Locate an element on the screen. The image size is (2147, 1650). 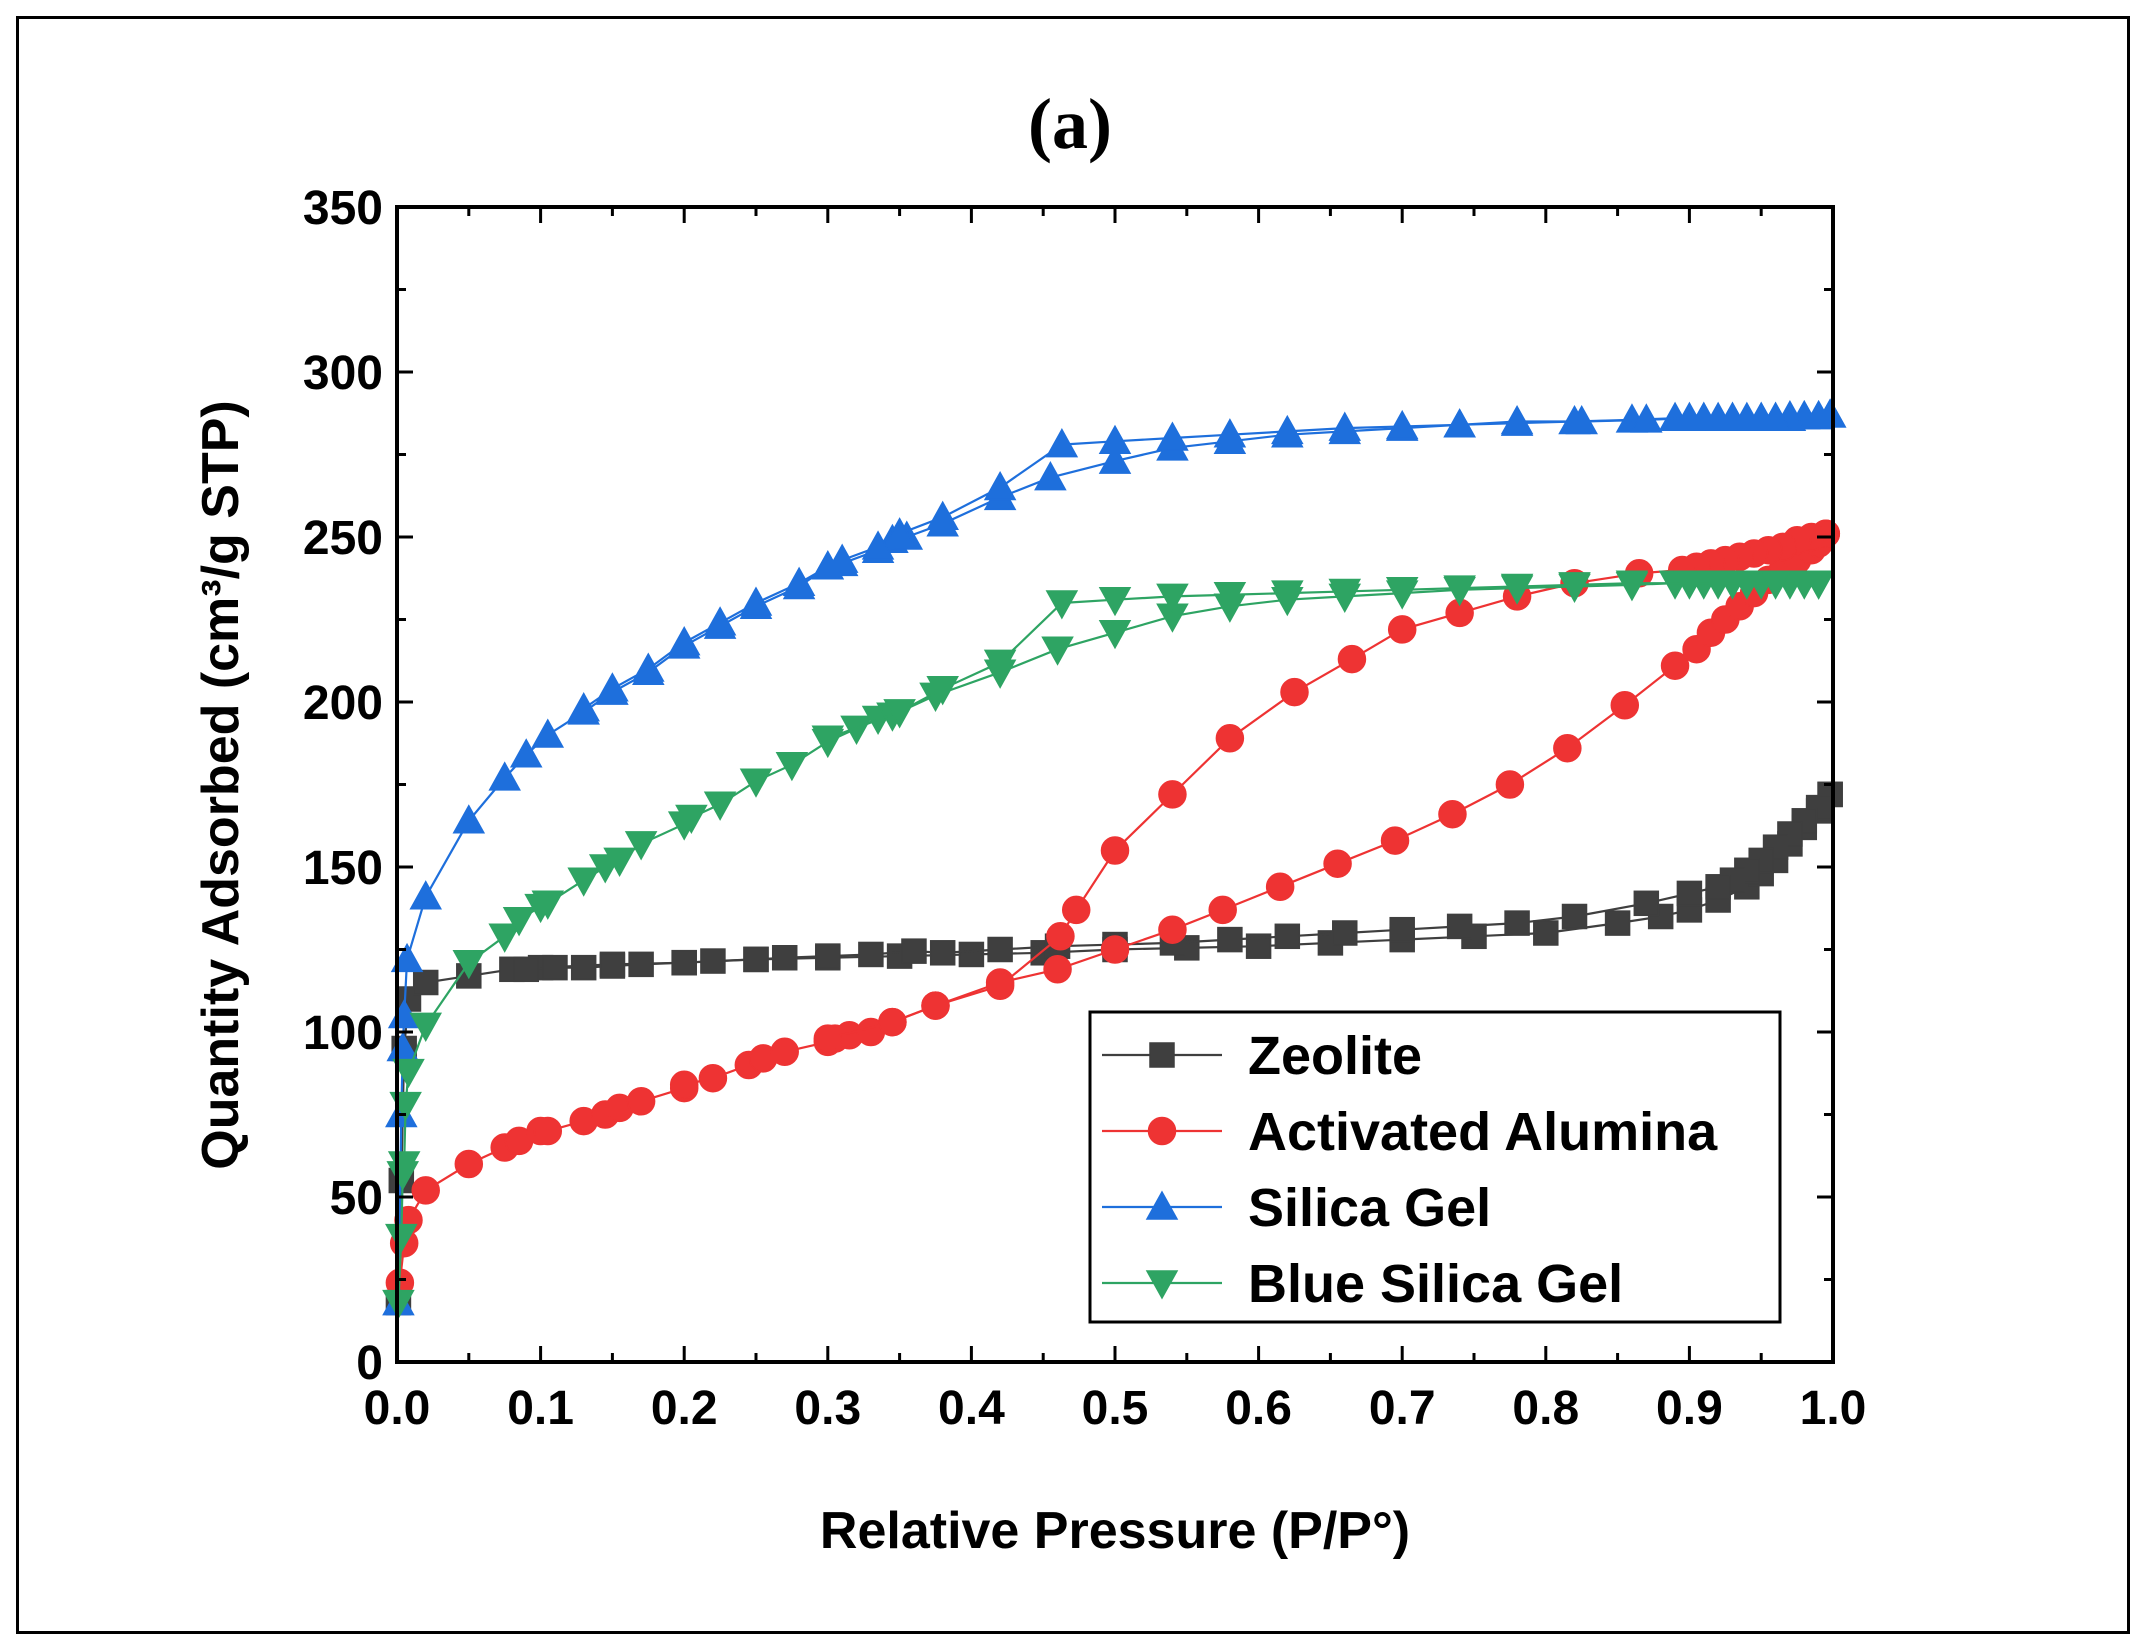
legend-box is located at coordinates (1435, 1167).